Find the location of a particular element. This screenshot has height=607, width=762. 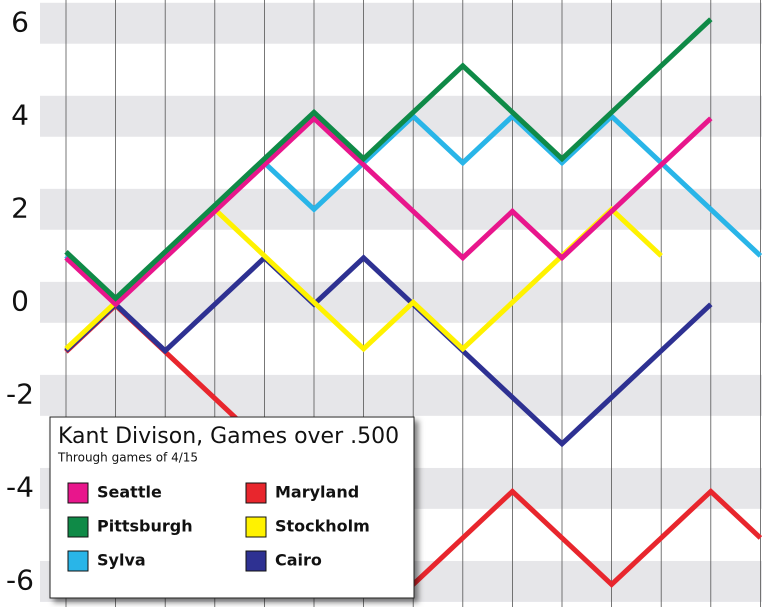

y-tick-label: 2 is located at coordinates (20, 207).